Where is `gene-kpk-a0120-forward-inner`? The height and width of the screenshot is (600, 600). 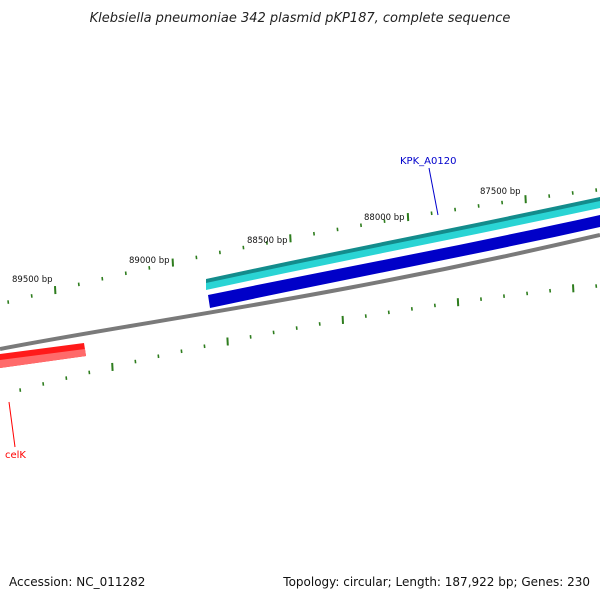 gene-kpk-a0120-forward-inner is located at coordinates (403, 245).